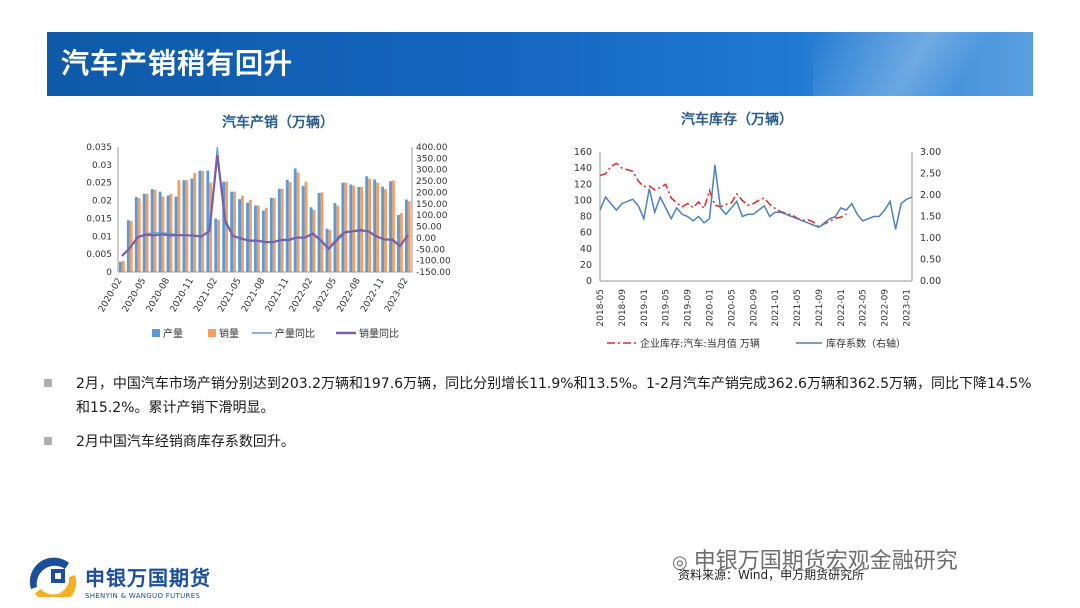 This screenshot has height=608, width=1080. I want to click on y-left-tick-label: 20, so click(586, 265).